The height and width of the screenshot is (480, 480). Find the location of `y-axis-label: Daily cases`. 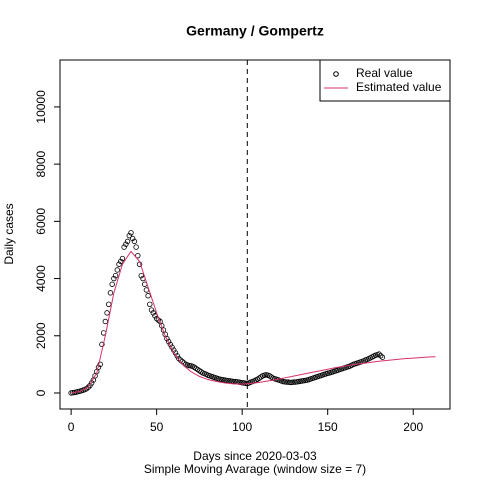

y-axis-label: Daily cases is located at coordinates (9, 233).